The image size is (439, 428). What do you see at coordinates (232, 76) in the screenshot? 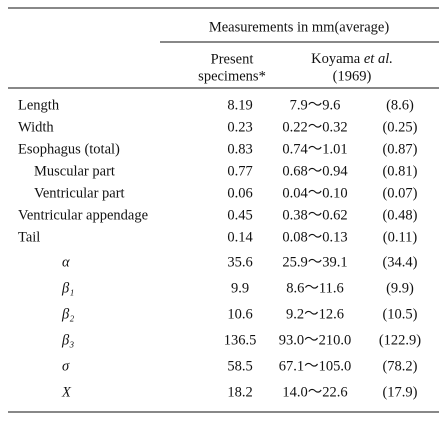
I see `column-header: specimens*` at bounding box center [232, 76].